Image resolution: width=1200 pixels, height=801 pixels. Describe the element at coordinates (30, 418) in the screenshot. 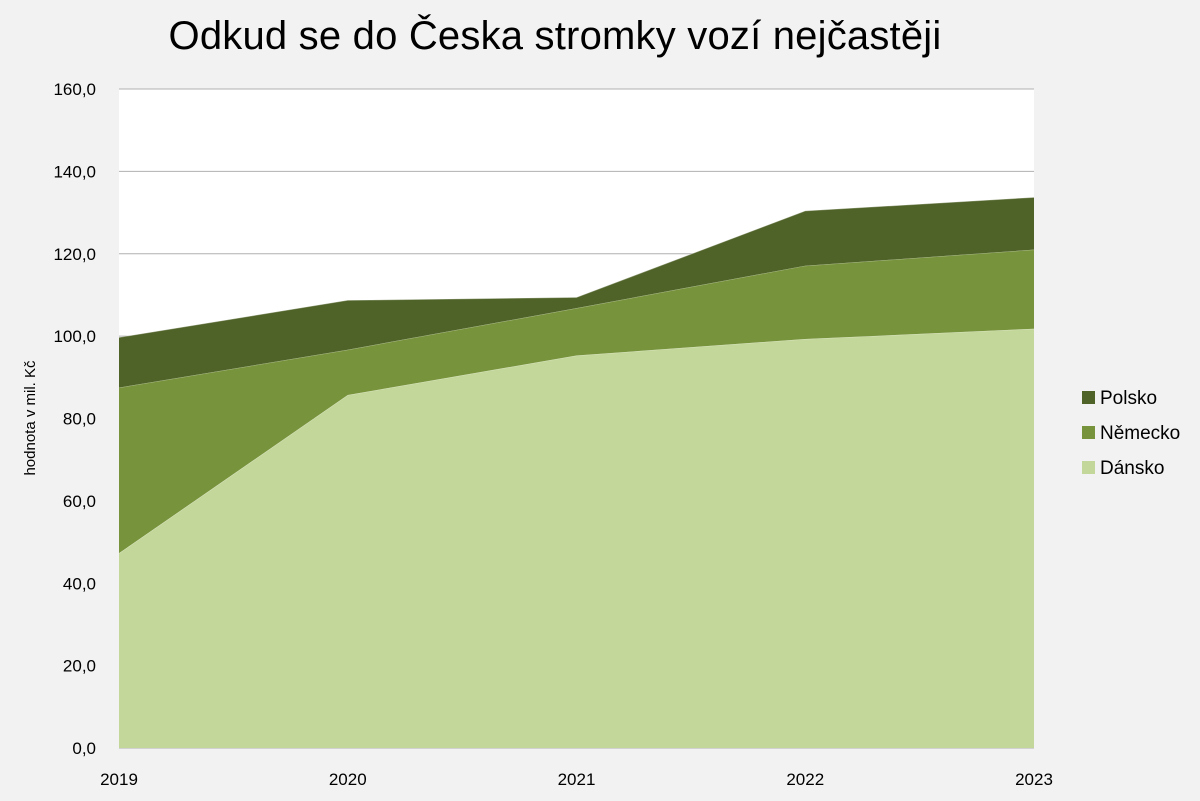

I see `y-axis-title: hodnota v mil. Kč` at that location.